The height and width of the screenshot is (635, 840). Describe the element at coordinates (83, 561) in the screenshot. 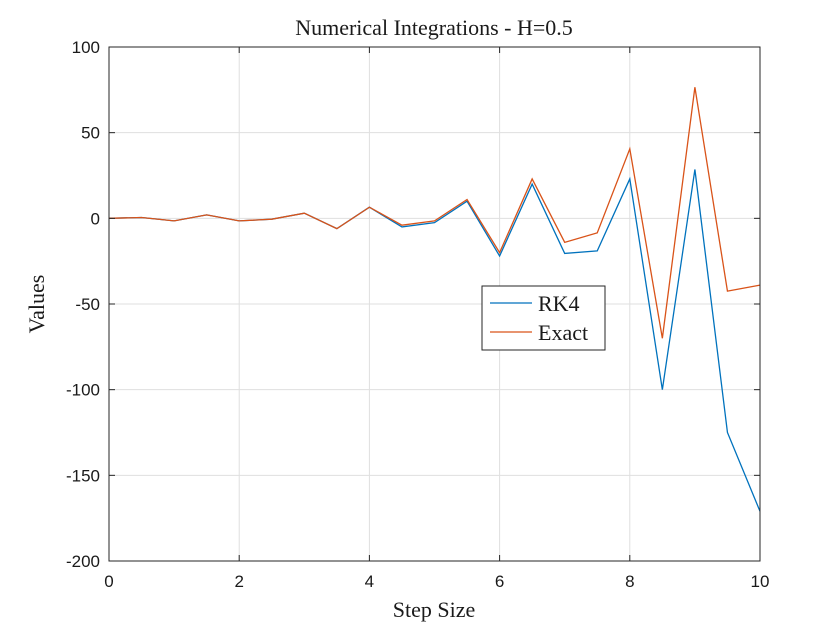

I see `y-tick-label: -200` at that location.